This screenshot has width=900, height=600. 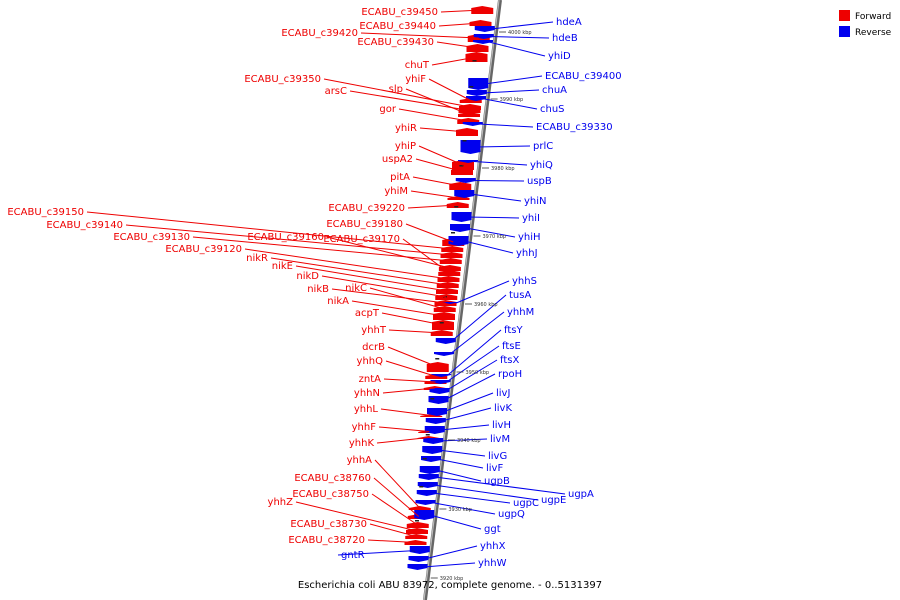 I want to click on gene-label-reverse: yhiD, so click(x=559, y=56).